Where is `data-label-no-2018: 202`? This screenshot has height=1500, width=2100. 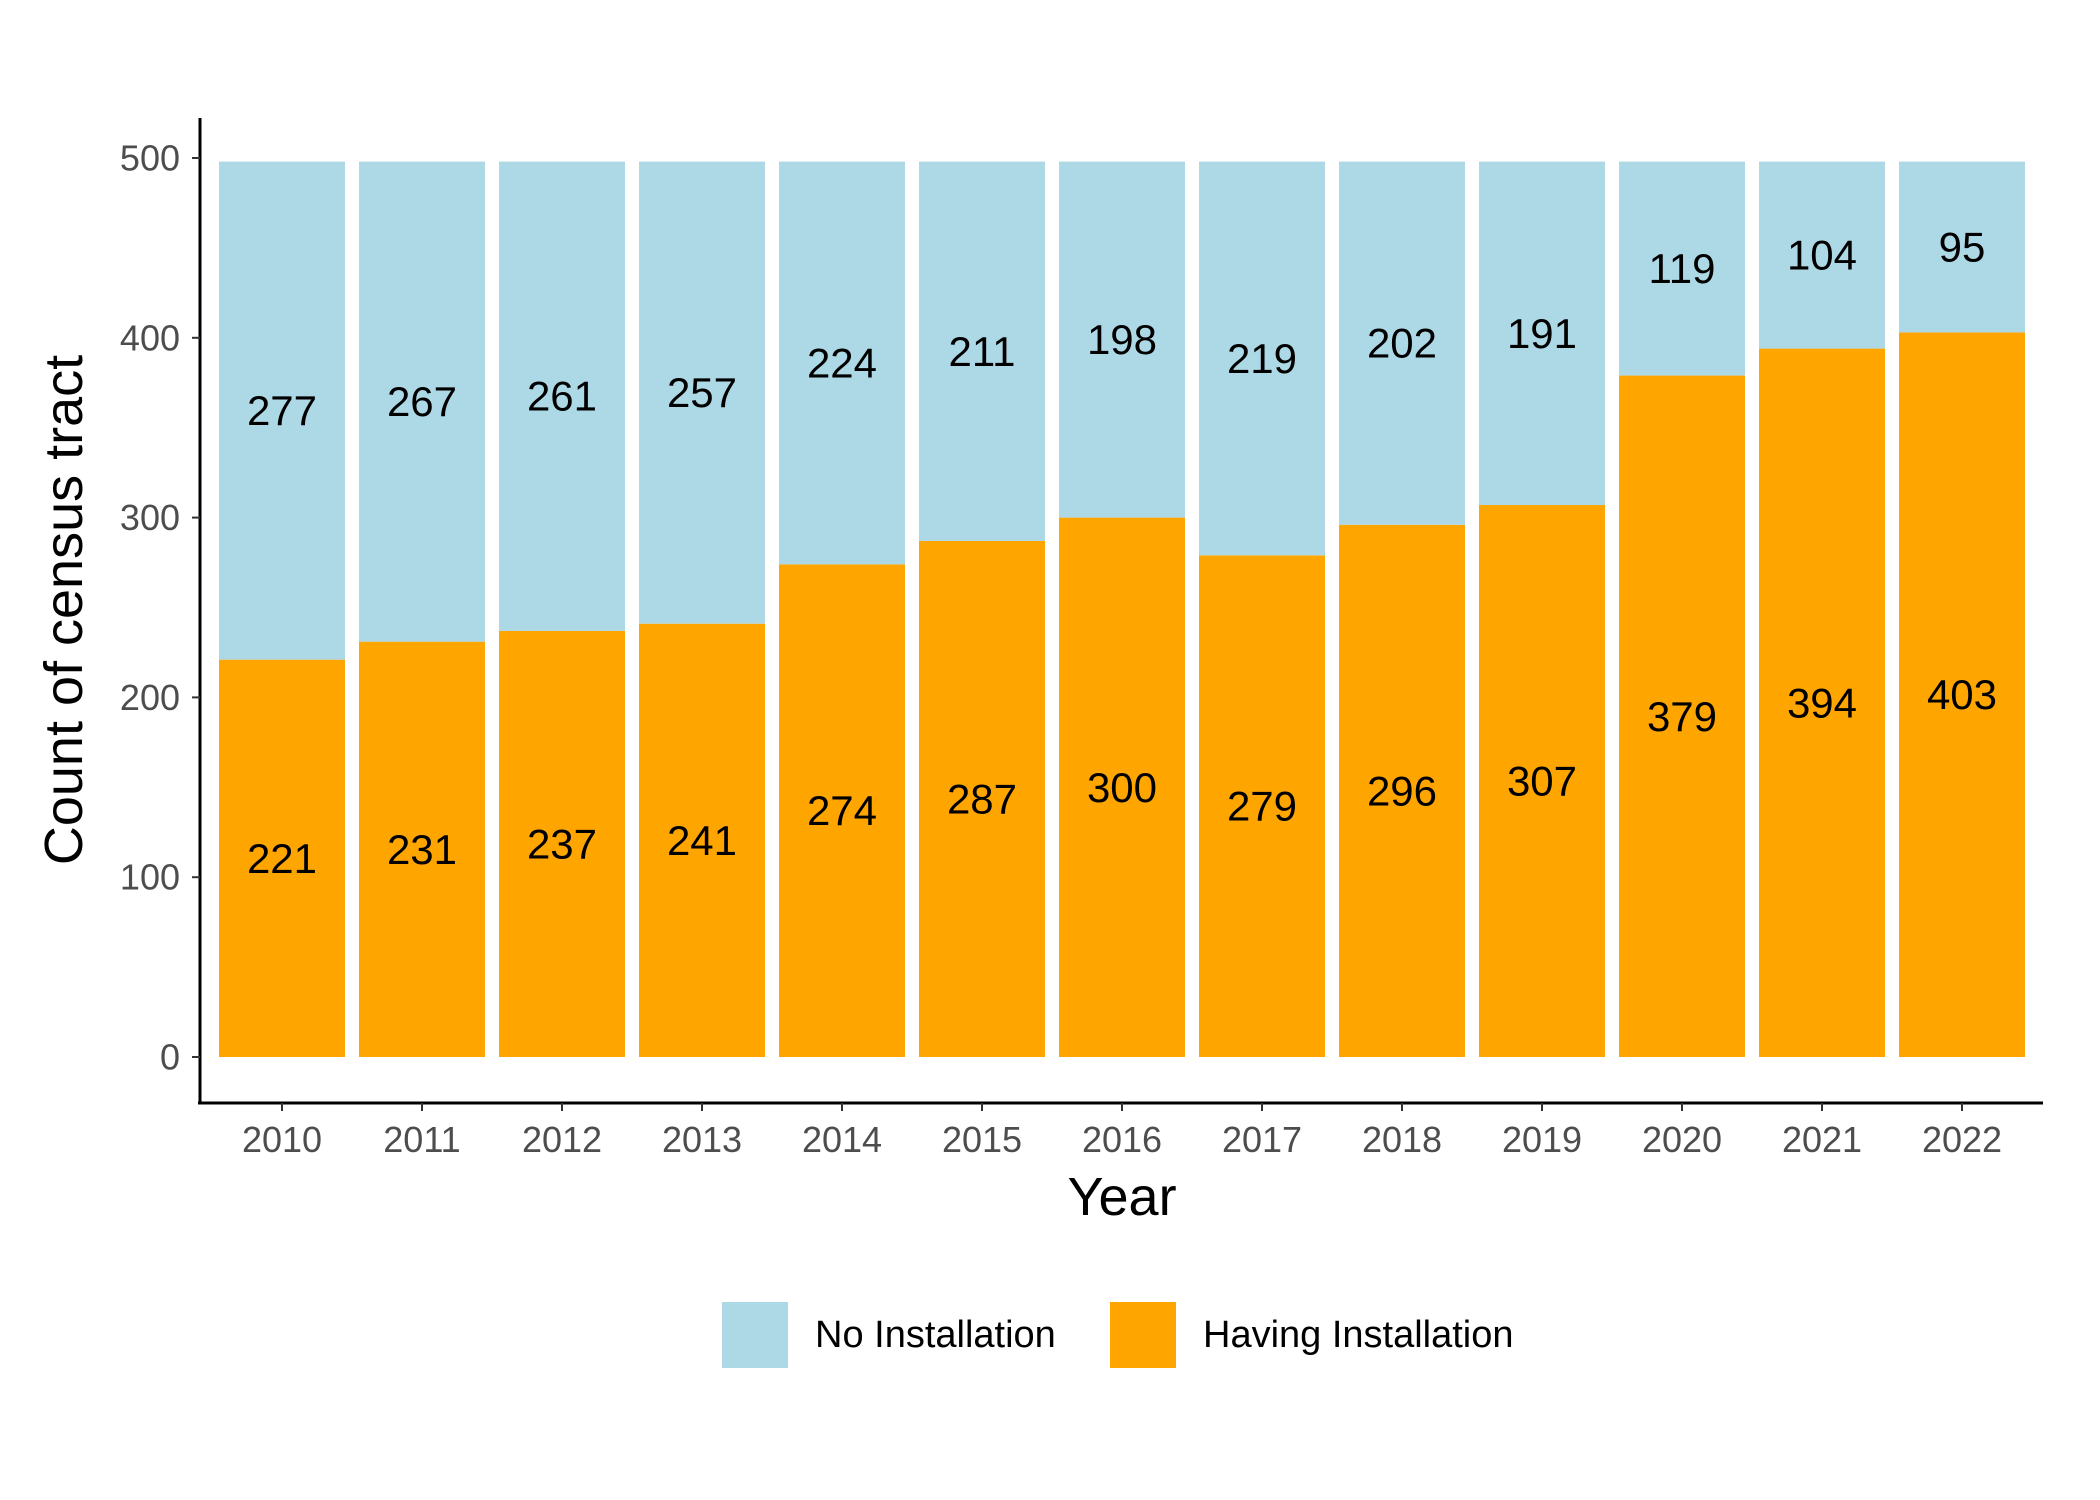
data-label-no-2018: 202 is located at coordinates (1402, 343).